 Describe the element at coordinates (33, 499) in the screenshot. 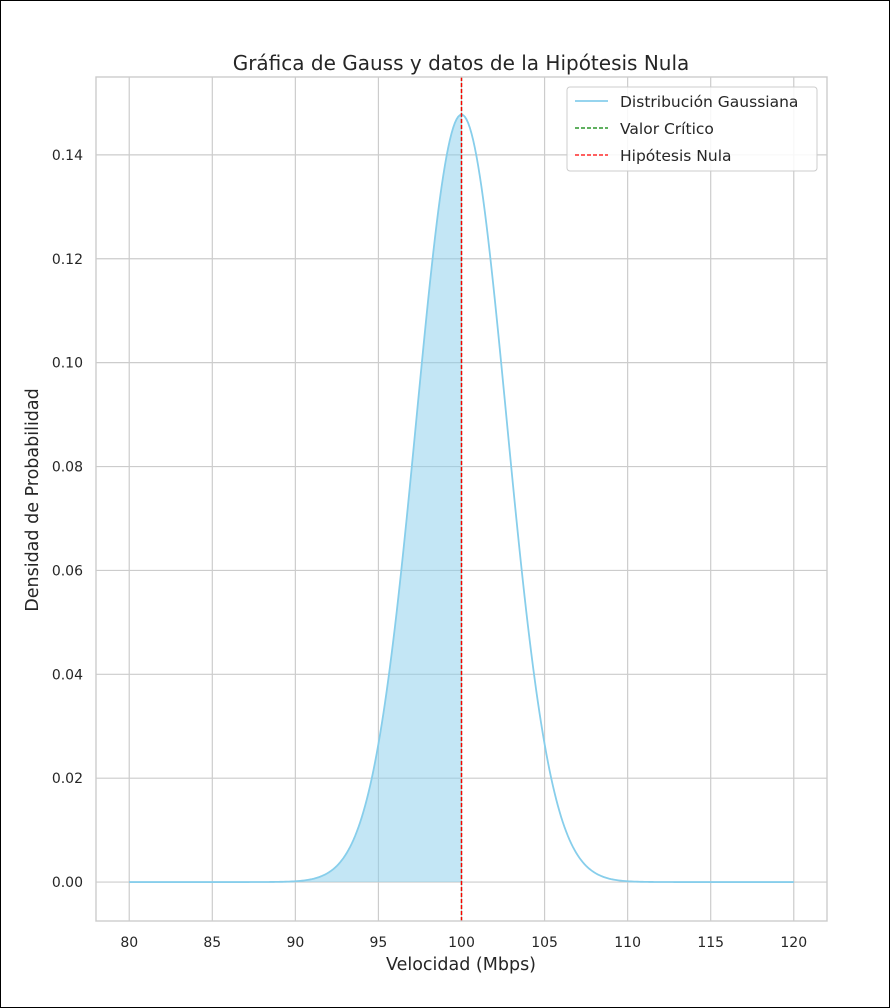

I see `y-axis-label: Densidad de Probabilidad` at that location.